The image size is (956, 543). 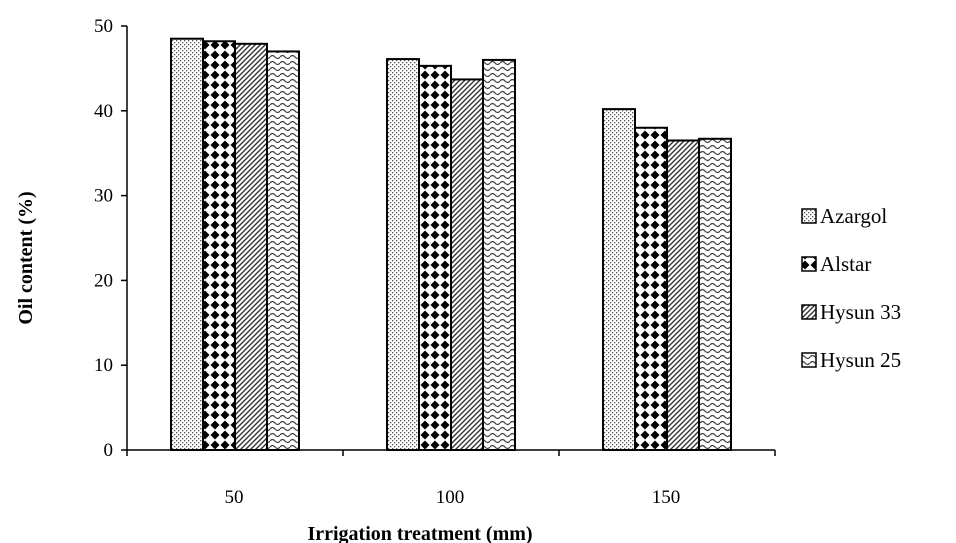 I want to click on y-tick-label: 50, so click(x=103, y=26).